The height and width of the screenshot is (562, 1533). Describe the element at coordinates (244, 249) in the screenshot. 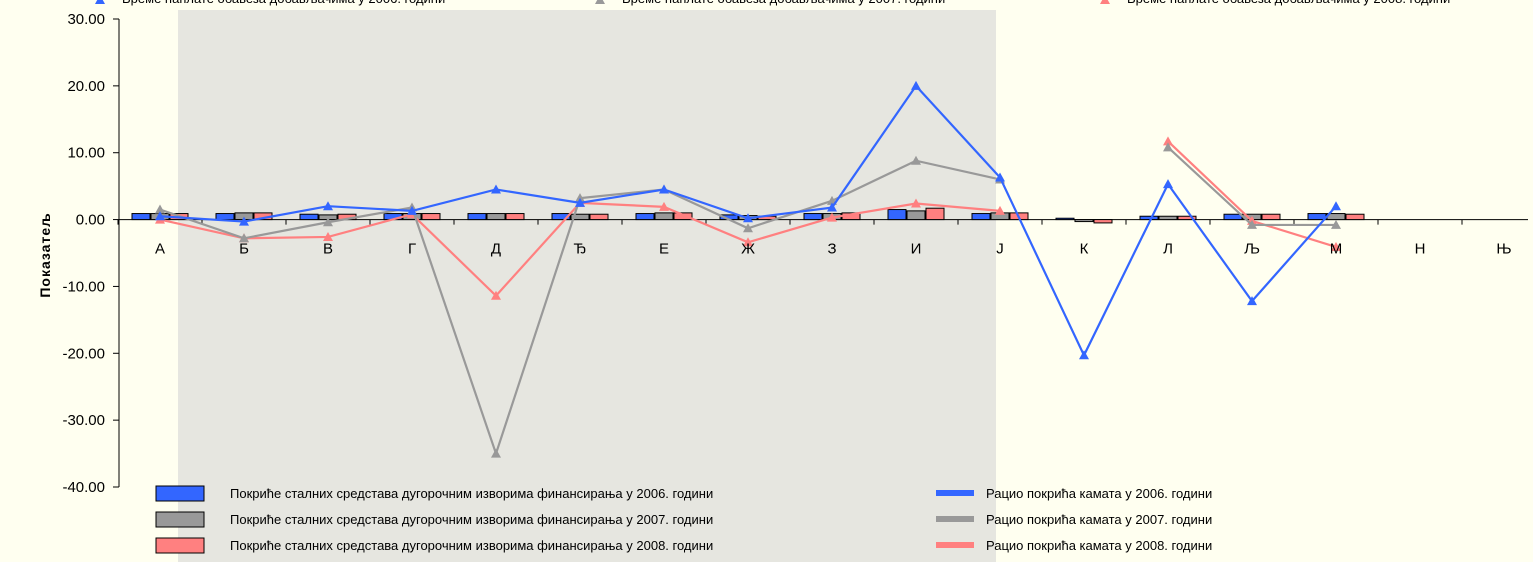

I see `category-label: Б` at that location.